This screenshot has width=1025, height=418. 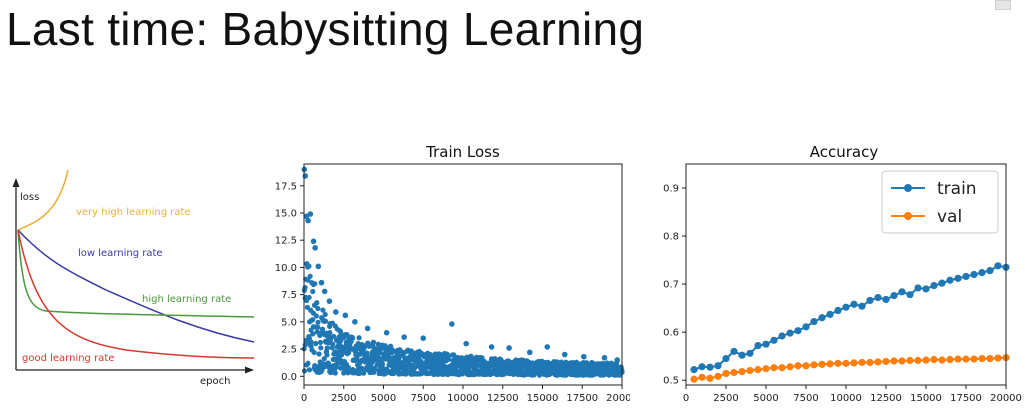 I want to click on loss-ytick-label: 10.0, so click(x=286, y=268).